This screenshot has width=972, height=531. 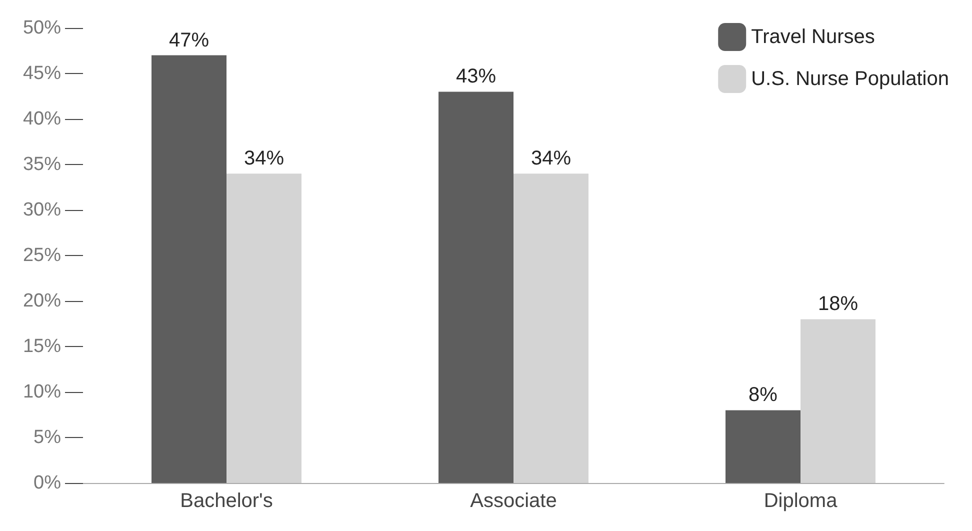 I want to click on data-label: 43%, so click(x=476, y=77).